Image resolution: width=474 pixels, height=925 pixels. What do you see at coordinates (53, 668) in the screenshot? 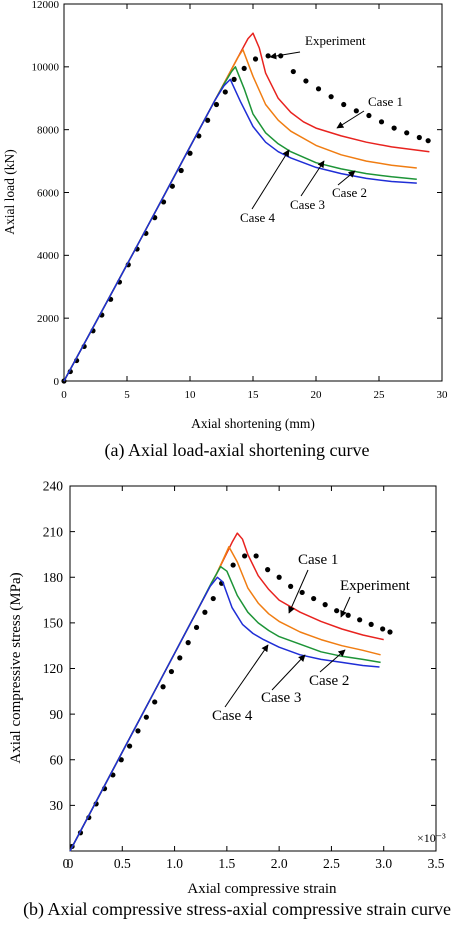
I see `y-tick-label: 120` at bounding box center [53, 668].